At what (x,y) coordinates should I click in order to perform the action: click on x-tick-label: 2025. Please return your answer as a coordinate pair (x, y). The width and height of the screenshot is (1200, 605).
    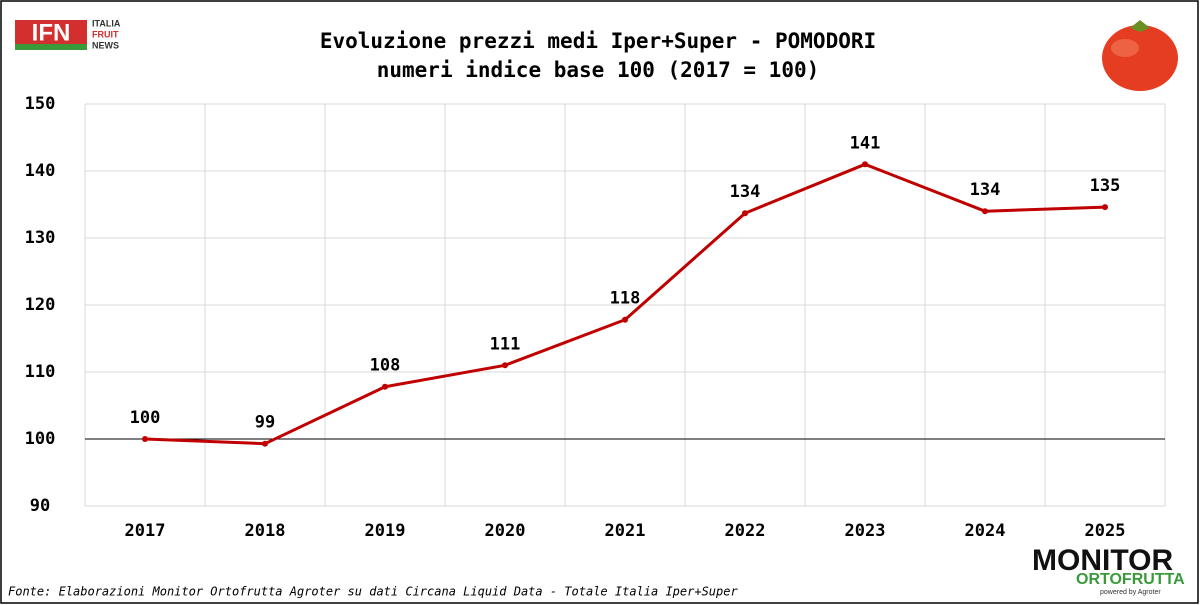
    Looking at the image, I should click on (1105, 531).